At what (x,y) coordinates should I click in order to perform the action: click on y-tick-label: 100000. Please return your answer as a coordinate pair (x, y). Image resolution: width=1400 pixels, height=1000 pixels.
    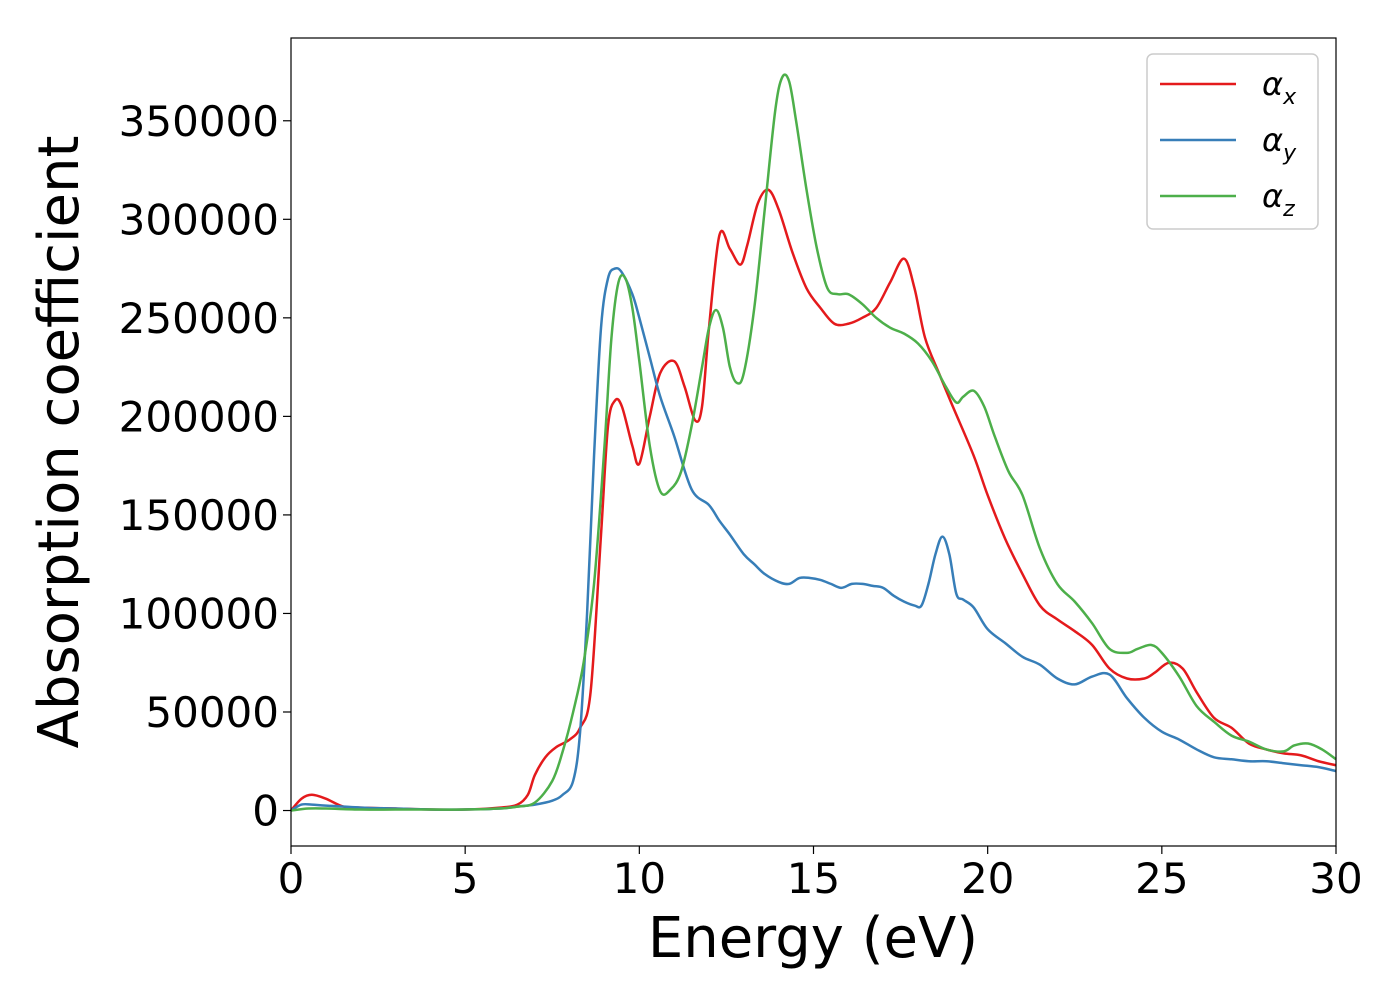
    Looking at the image, I should click on (199, 613).